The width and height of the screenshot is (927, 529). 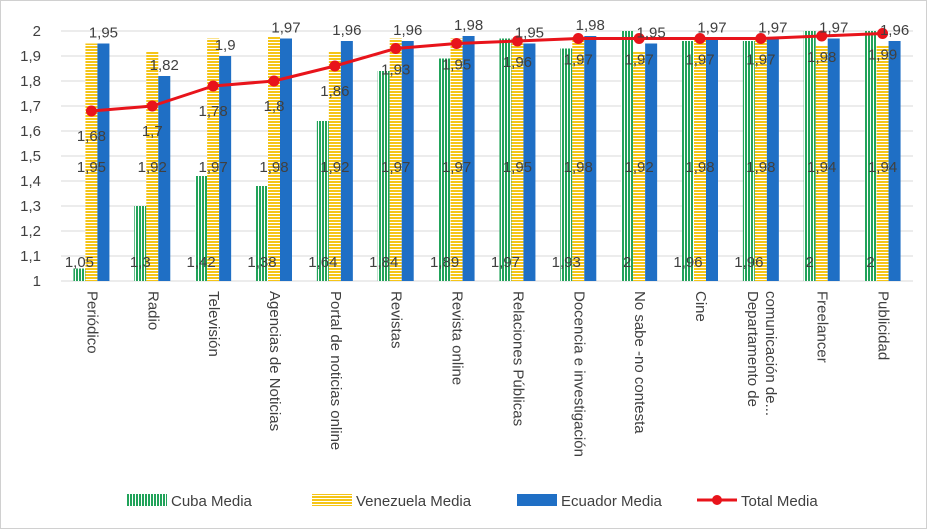 What do you see at coordinates (201, 262) in the screenshot?
I see `cuba-data-label: 1,42` at bounding box center [201, 262].